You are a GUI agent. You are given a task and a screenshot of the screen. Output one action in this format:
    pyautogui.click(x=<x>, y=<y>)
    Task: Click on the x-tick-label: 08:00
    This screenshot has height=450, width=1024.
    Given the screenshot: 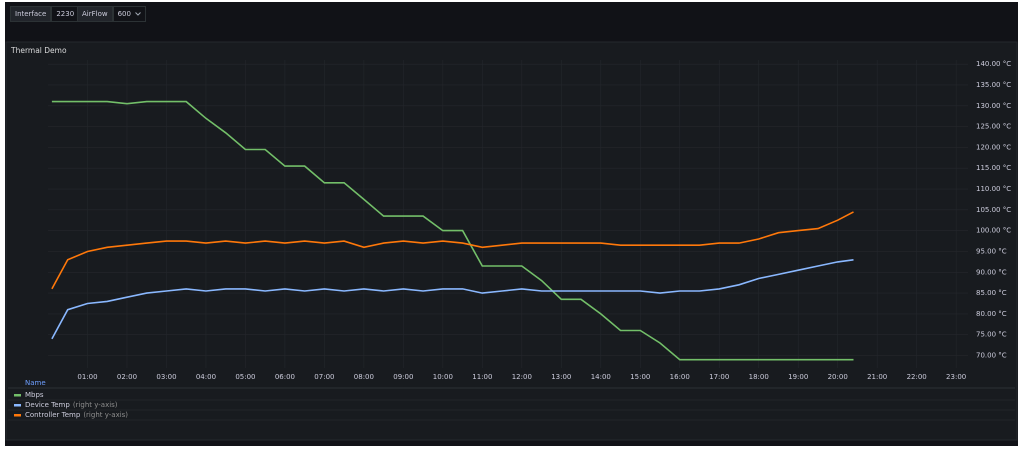 What is the action you would take?
    pyautogui.click(x=364, y=377)
    